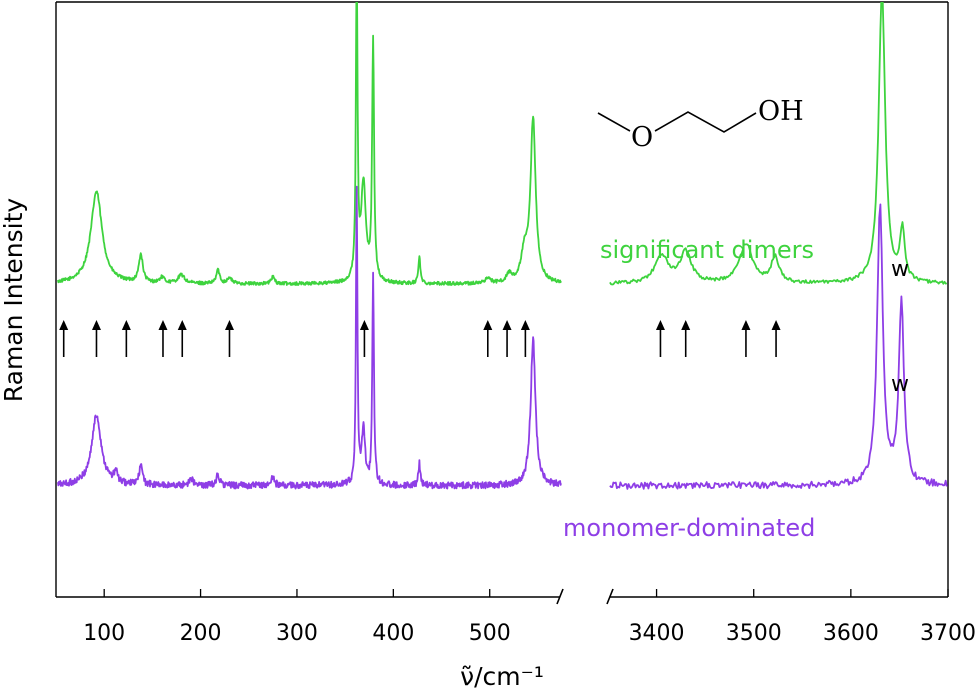 Image resolution: width=980 pixels, height=700 pixels. What do you see at coordinates (490, 633) in the screenshot?
I see `x-tick-label: 500` at bounding box center [490, 633].